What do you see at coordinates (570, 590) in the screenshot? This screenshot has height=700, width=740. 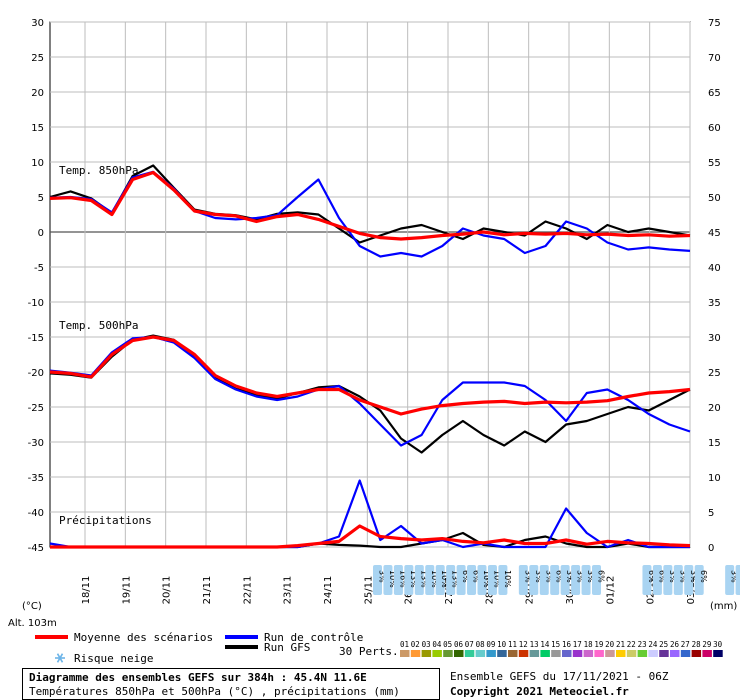 I see `date-tick-label: 30/11` at bounding box center [570, 590].